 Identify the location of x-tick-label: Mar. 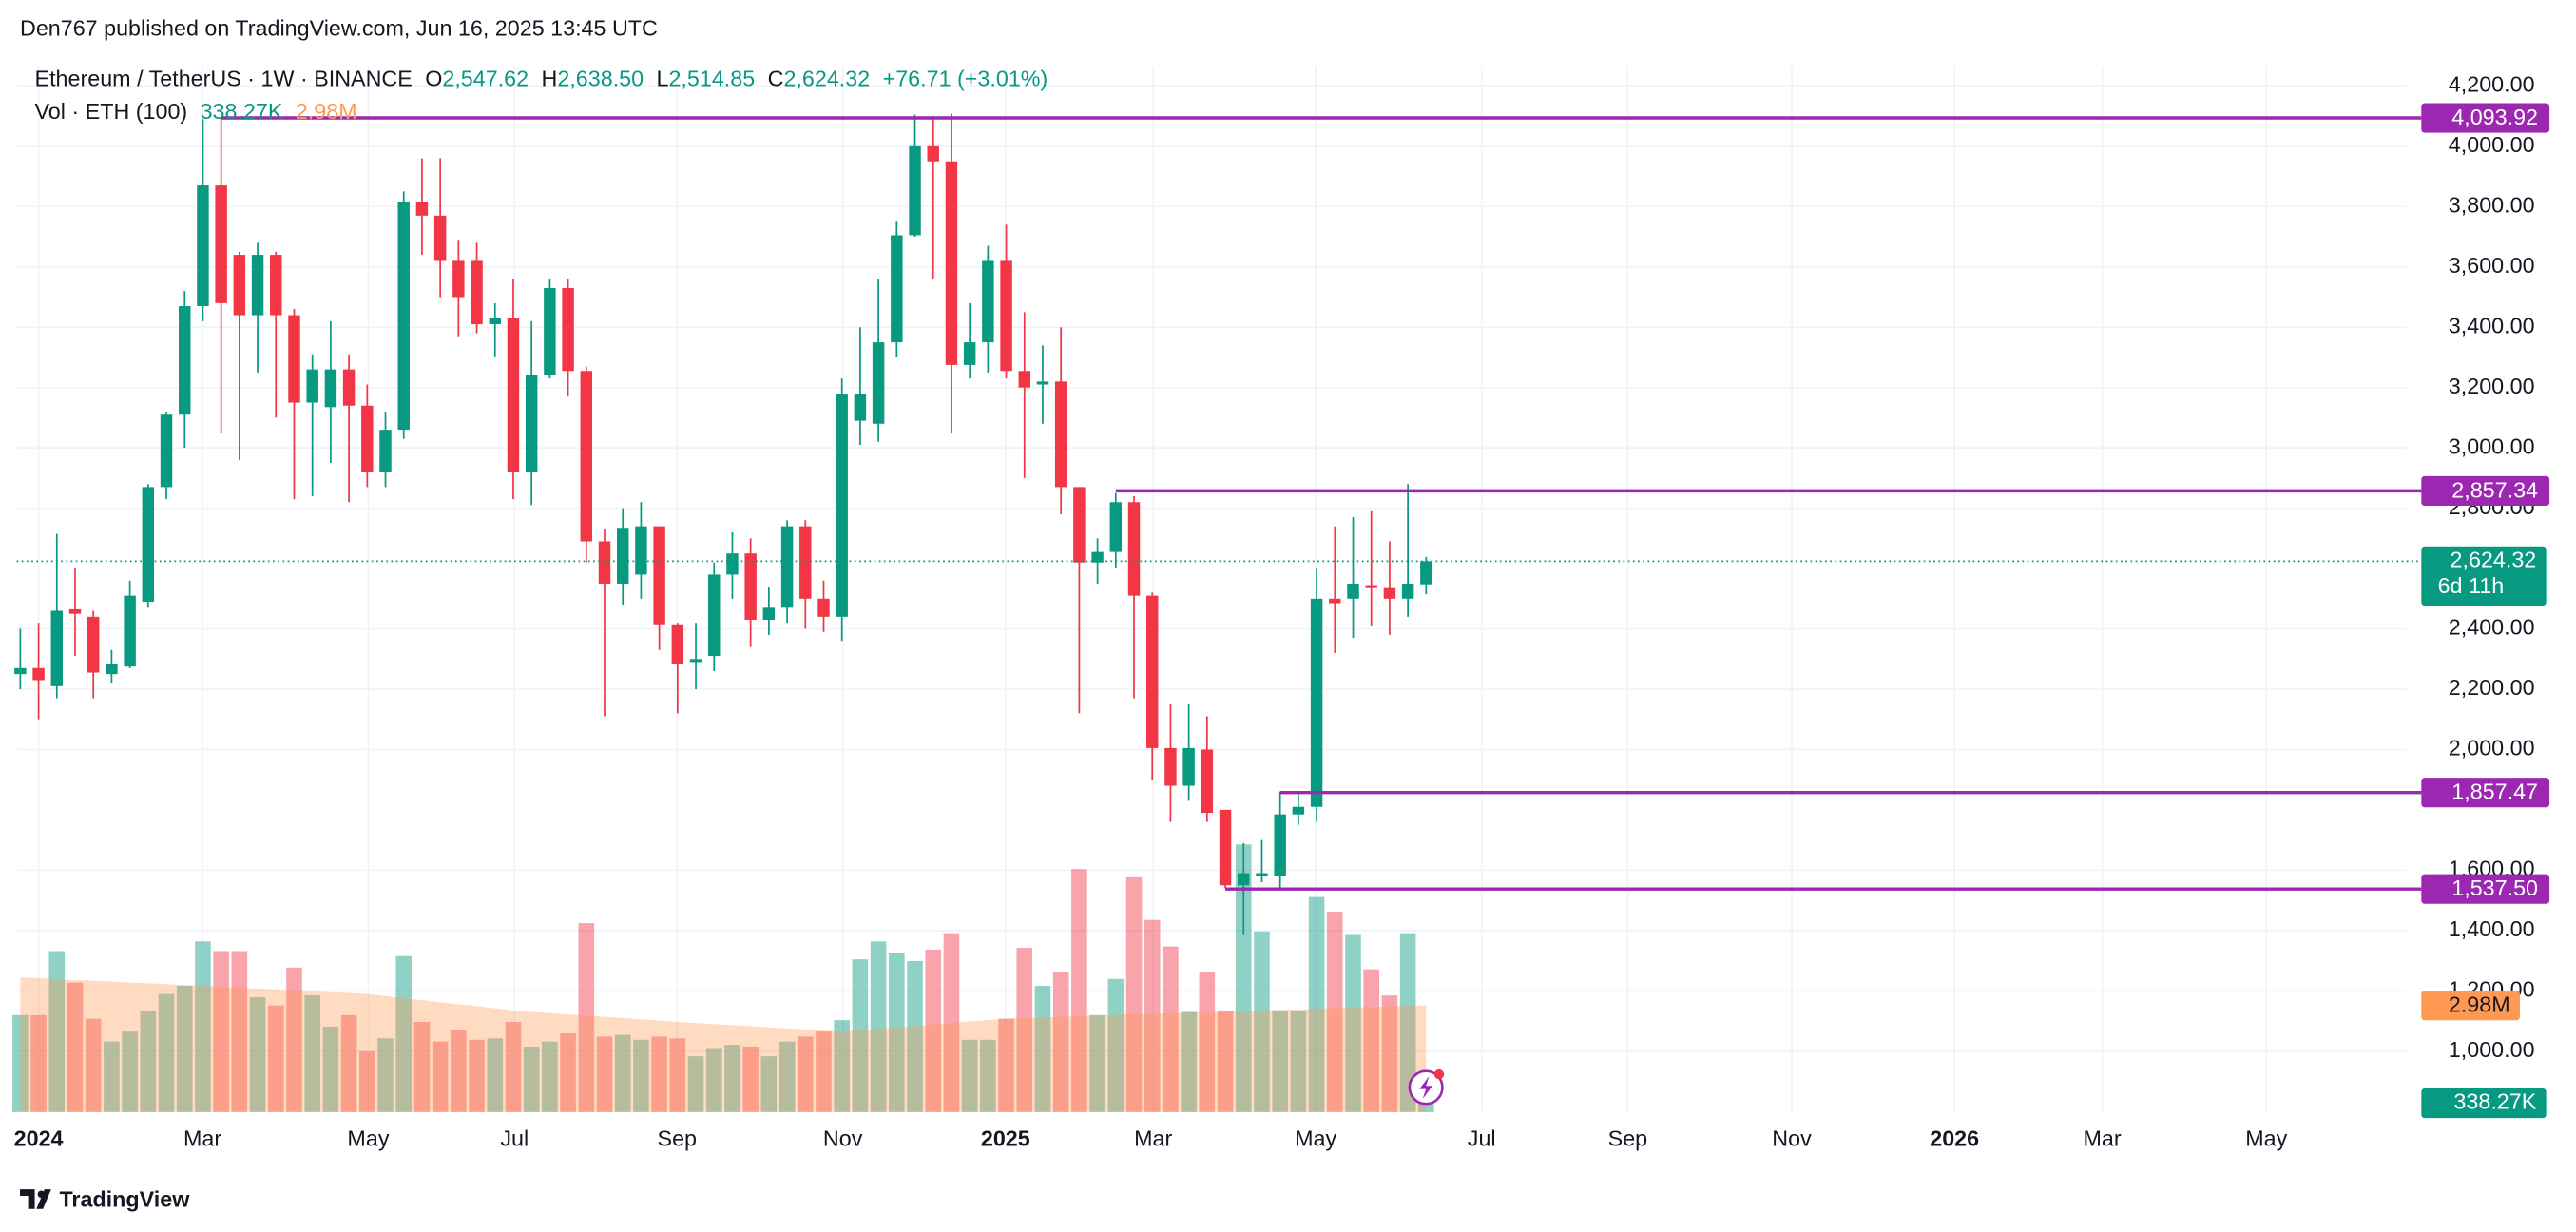
(2103, 1138).